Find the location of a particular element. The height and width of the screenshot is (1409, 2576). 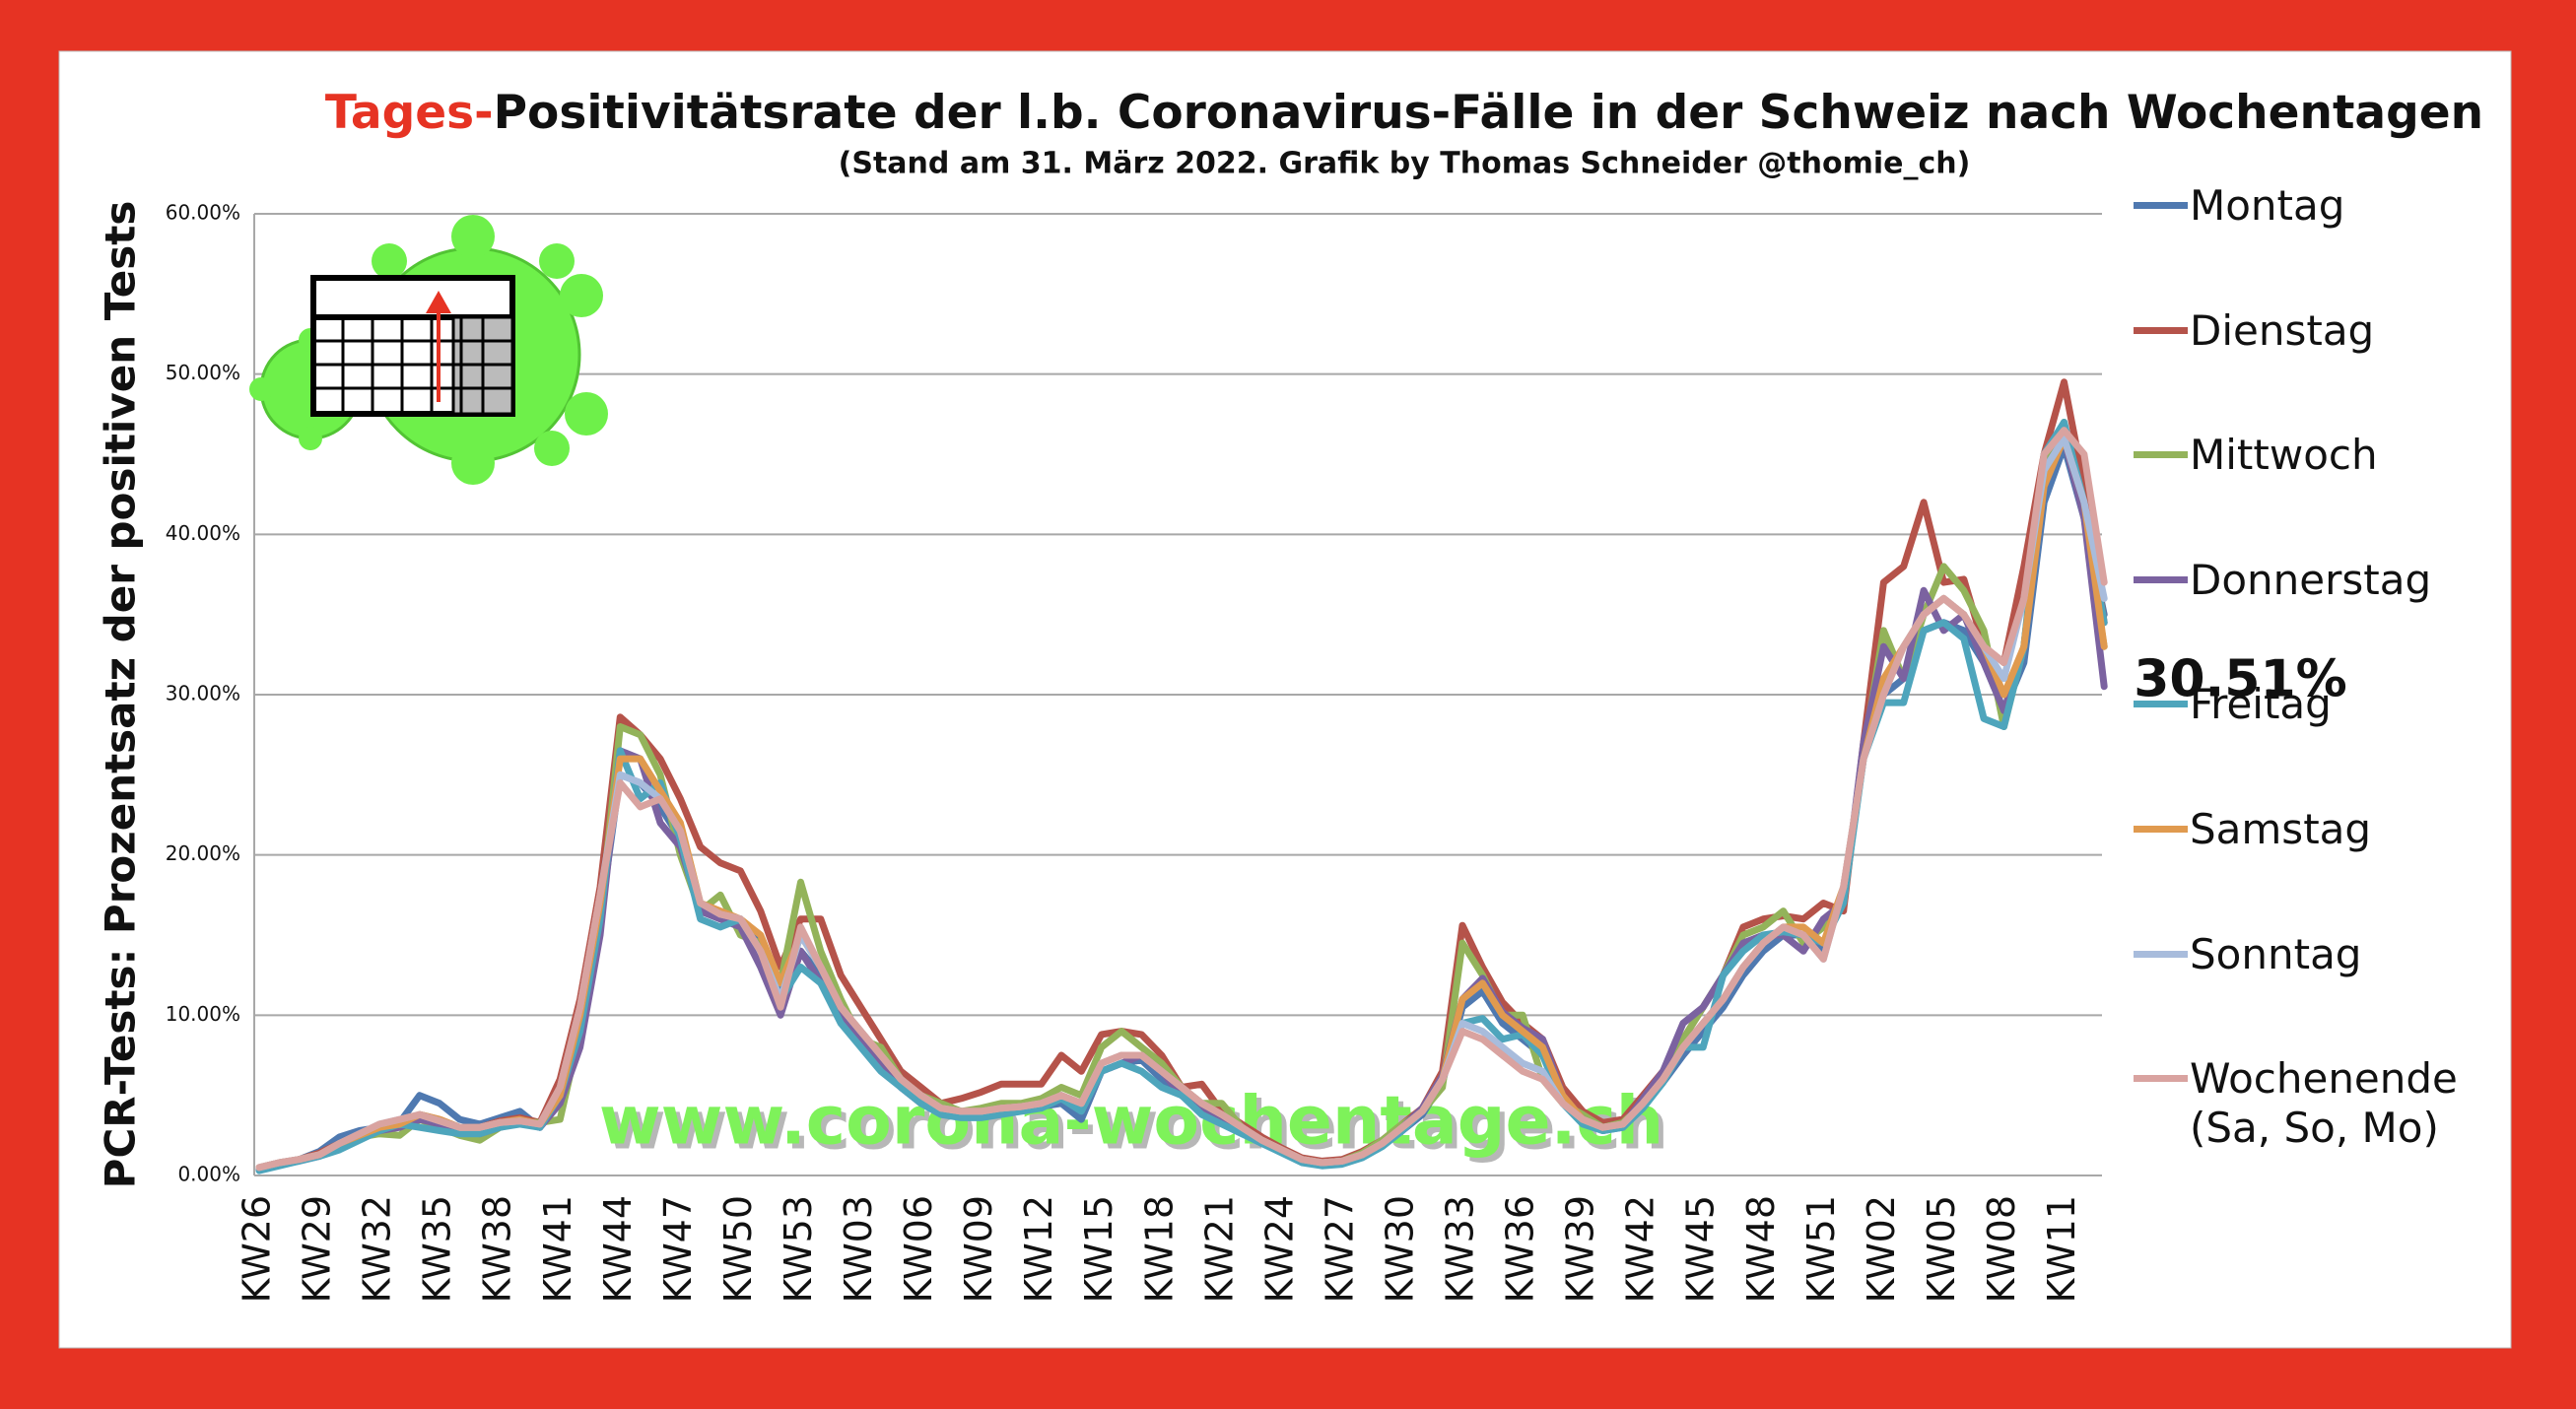

legend-label: Samstag is located at coordinates (2281, 828).